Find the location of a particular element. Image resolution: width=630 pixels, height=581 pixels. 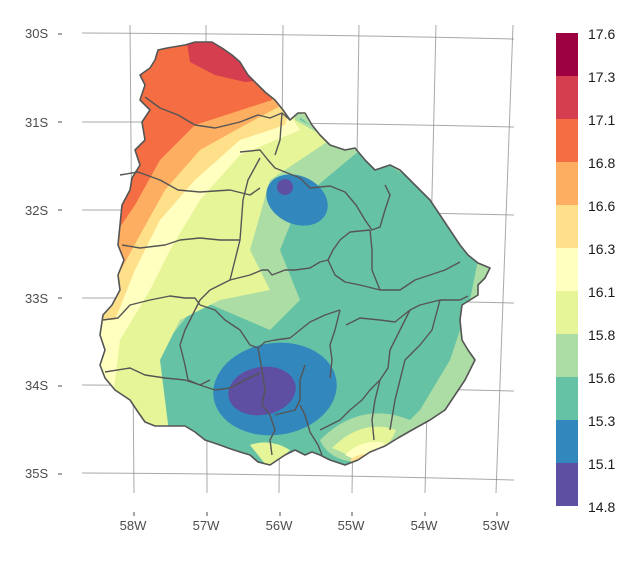

legend-label: 17.6 is located at coordinates (601, 34).